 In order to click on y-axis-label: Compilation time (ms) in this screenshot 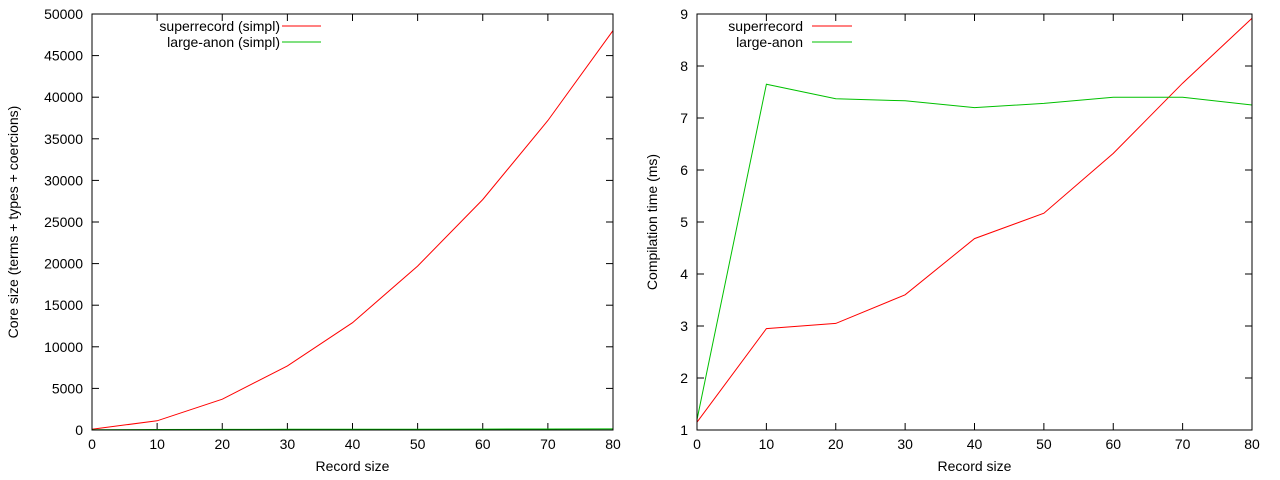, I will do `click(652, 222)`.